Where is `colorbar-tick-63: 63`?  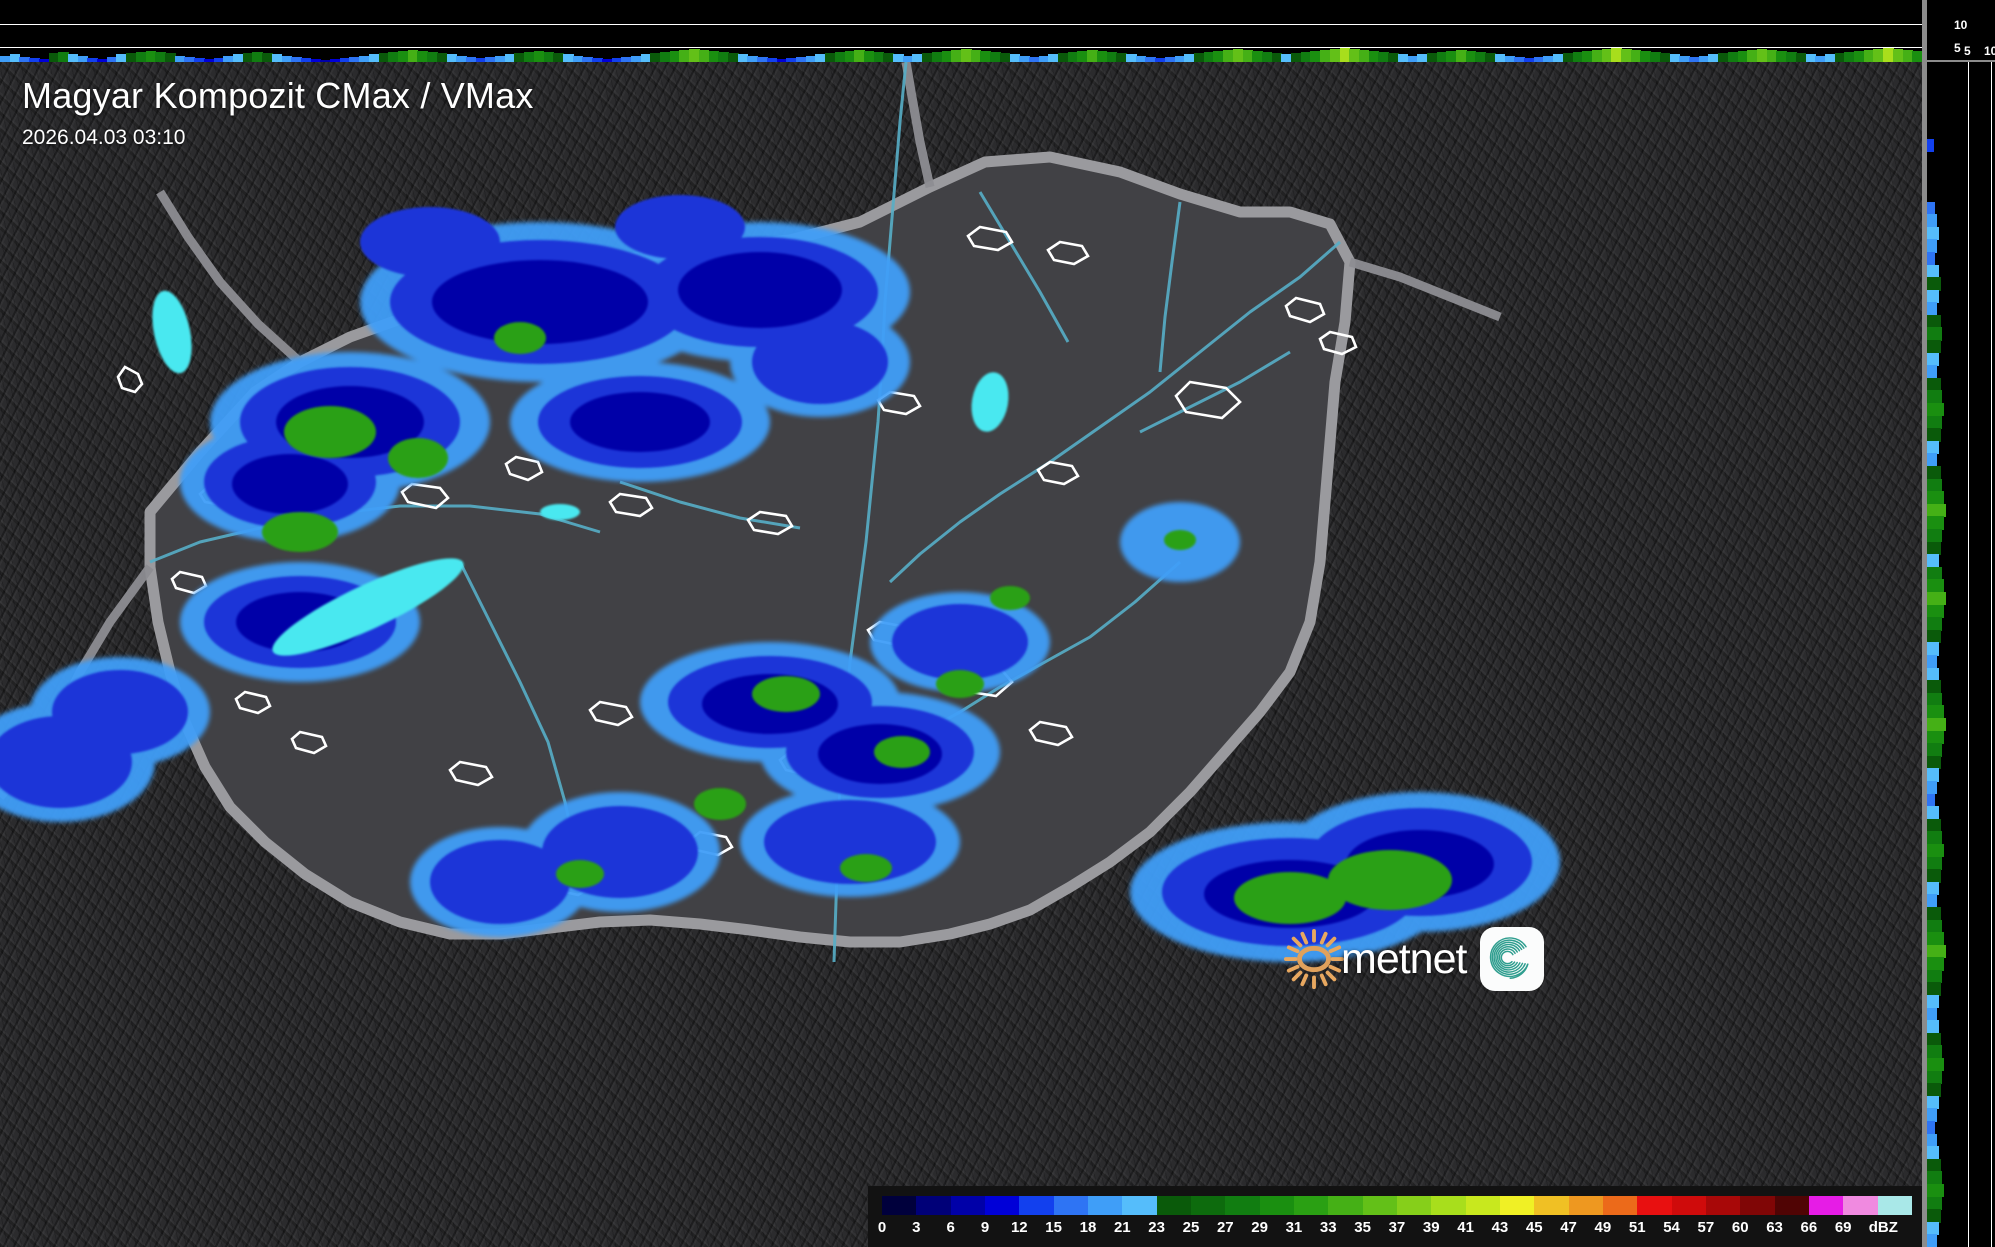
colorbar-tick-63: 63 is located at coordinates (1774, 1227).